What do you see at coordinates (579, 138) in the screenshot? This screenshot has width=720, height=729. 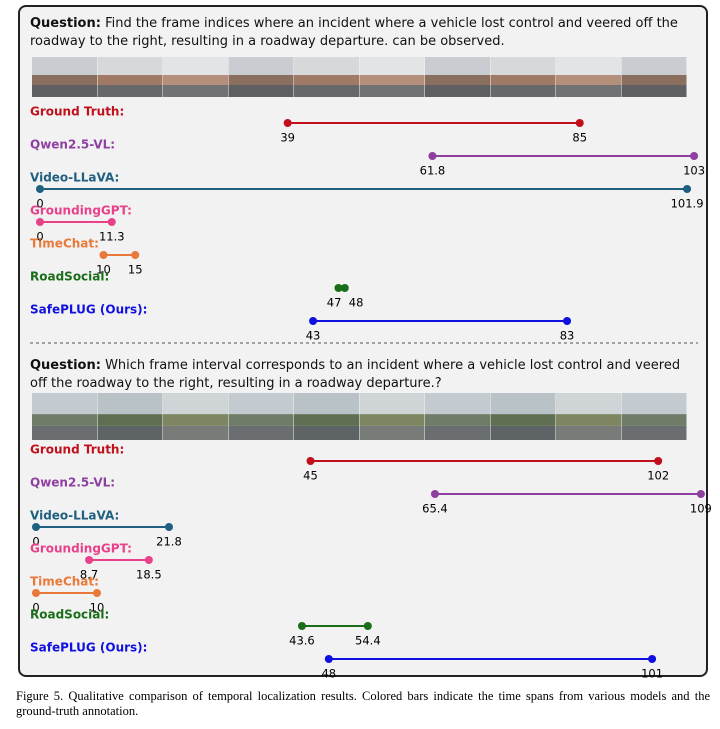 I see `end-label: 85` at bounding box center [579, 138].